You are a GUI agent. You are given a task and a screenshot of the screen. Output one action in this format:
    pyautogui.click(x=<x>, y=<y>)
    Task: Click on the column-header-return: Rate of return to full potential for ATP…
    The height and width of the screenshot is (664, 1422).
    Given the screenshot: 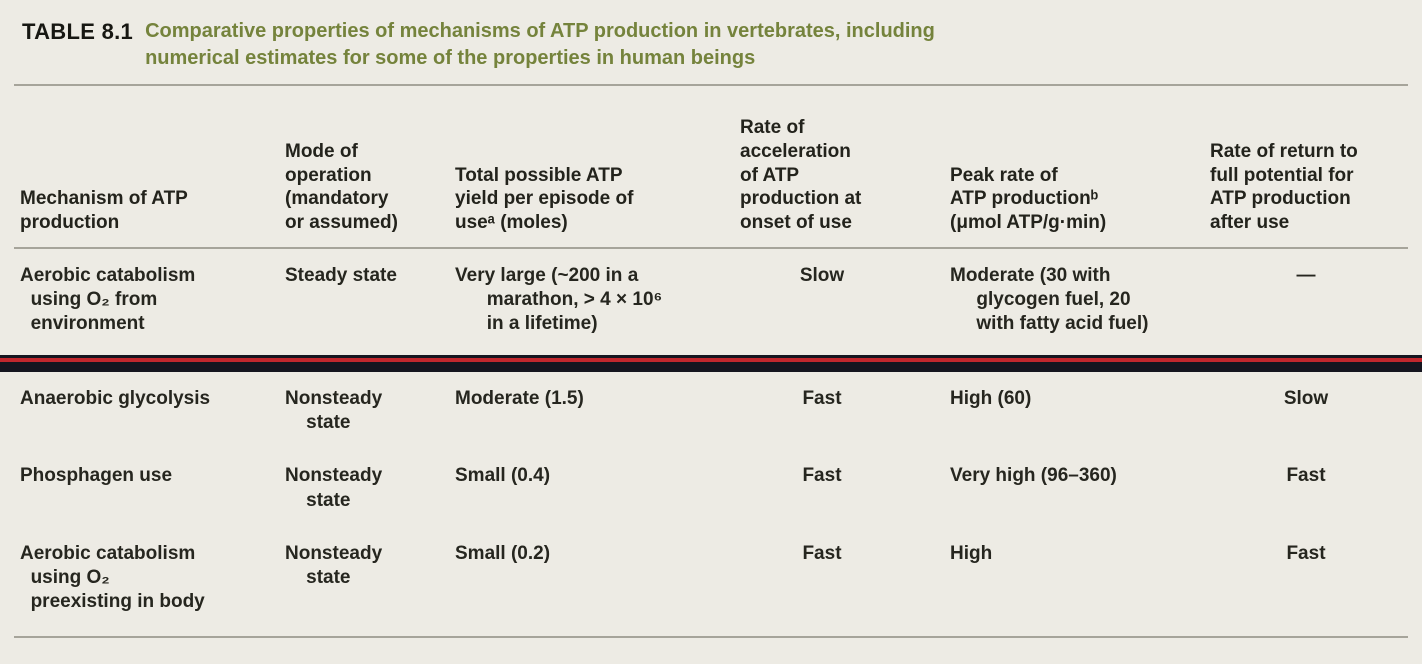 What is the action you would take?
    pyautogui.click(x=1284, y=186)
    